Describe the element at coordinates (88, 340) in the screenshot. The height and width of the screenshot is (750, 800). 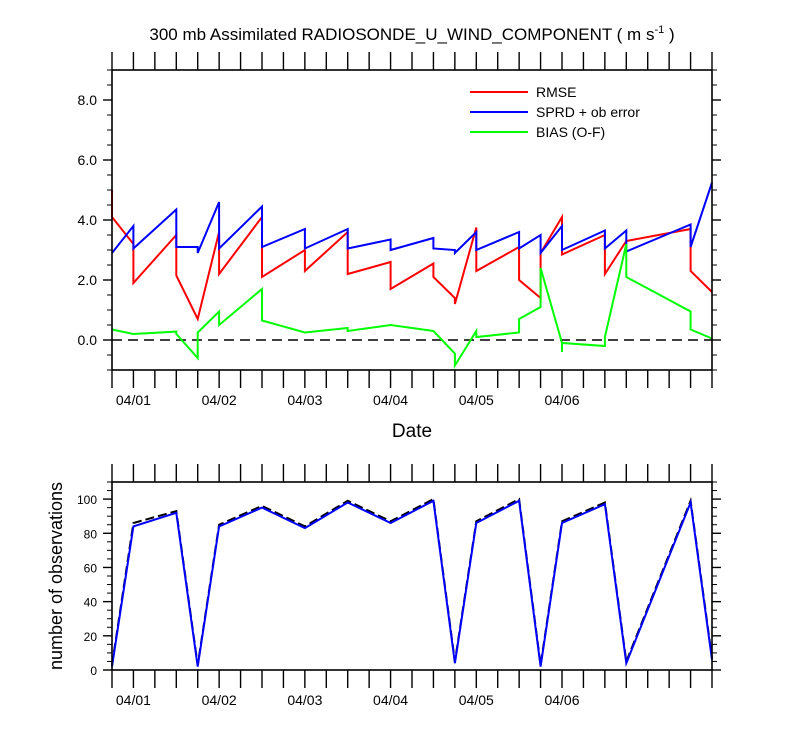
I see `y-tick-label: 0.0` at that location.